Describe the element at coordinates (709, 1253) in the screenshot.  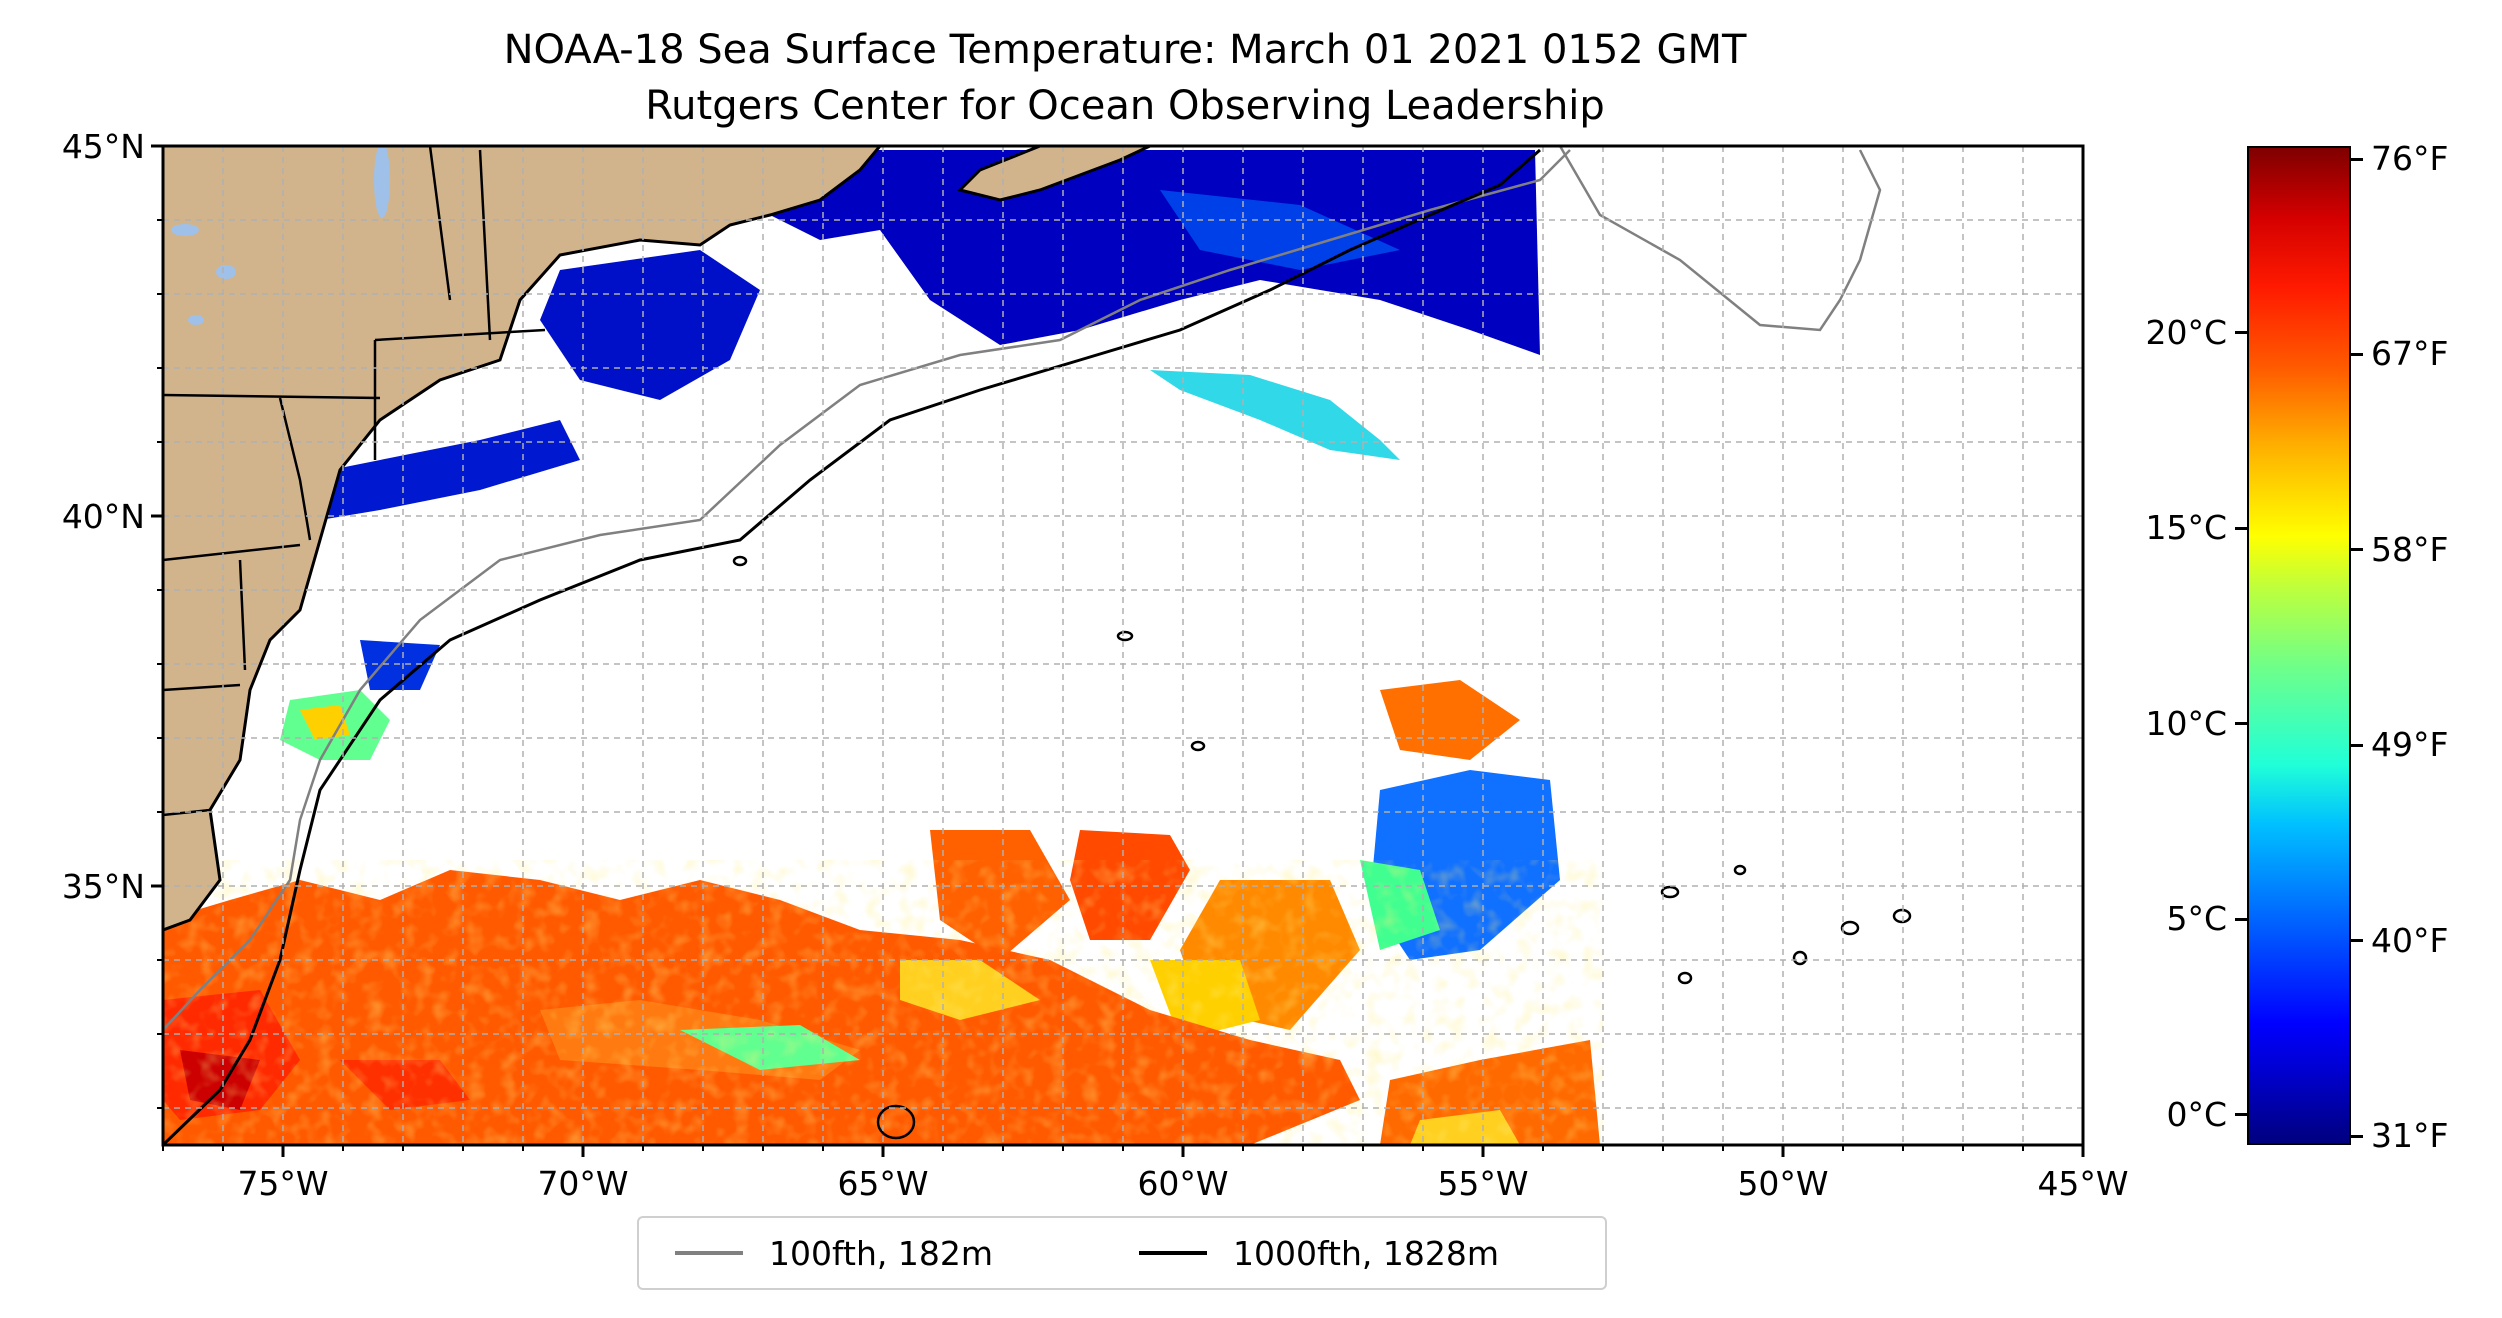
I see `legend-swatch-100fth` at that location.